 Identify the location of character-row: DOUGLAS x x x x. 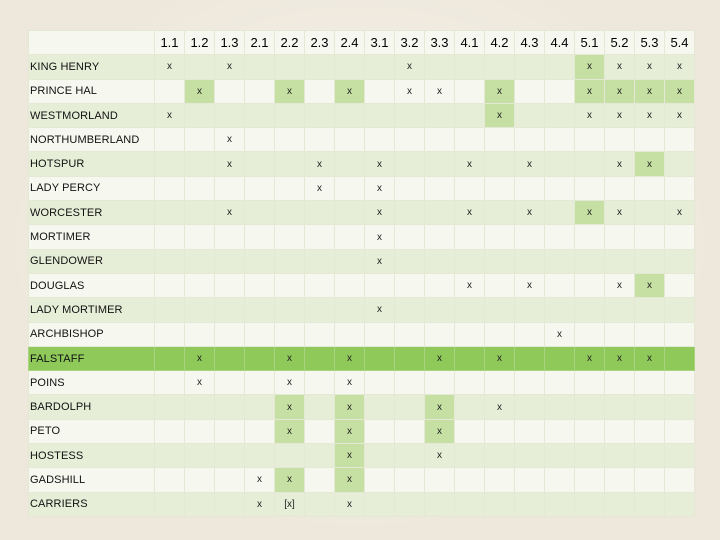
(361, 285).